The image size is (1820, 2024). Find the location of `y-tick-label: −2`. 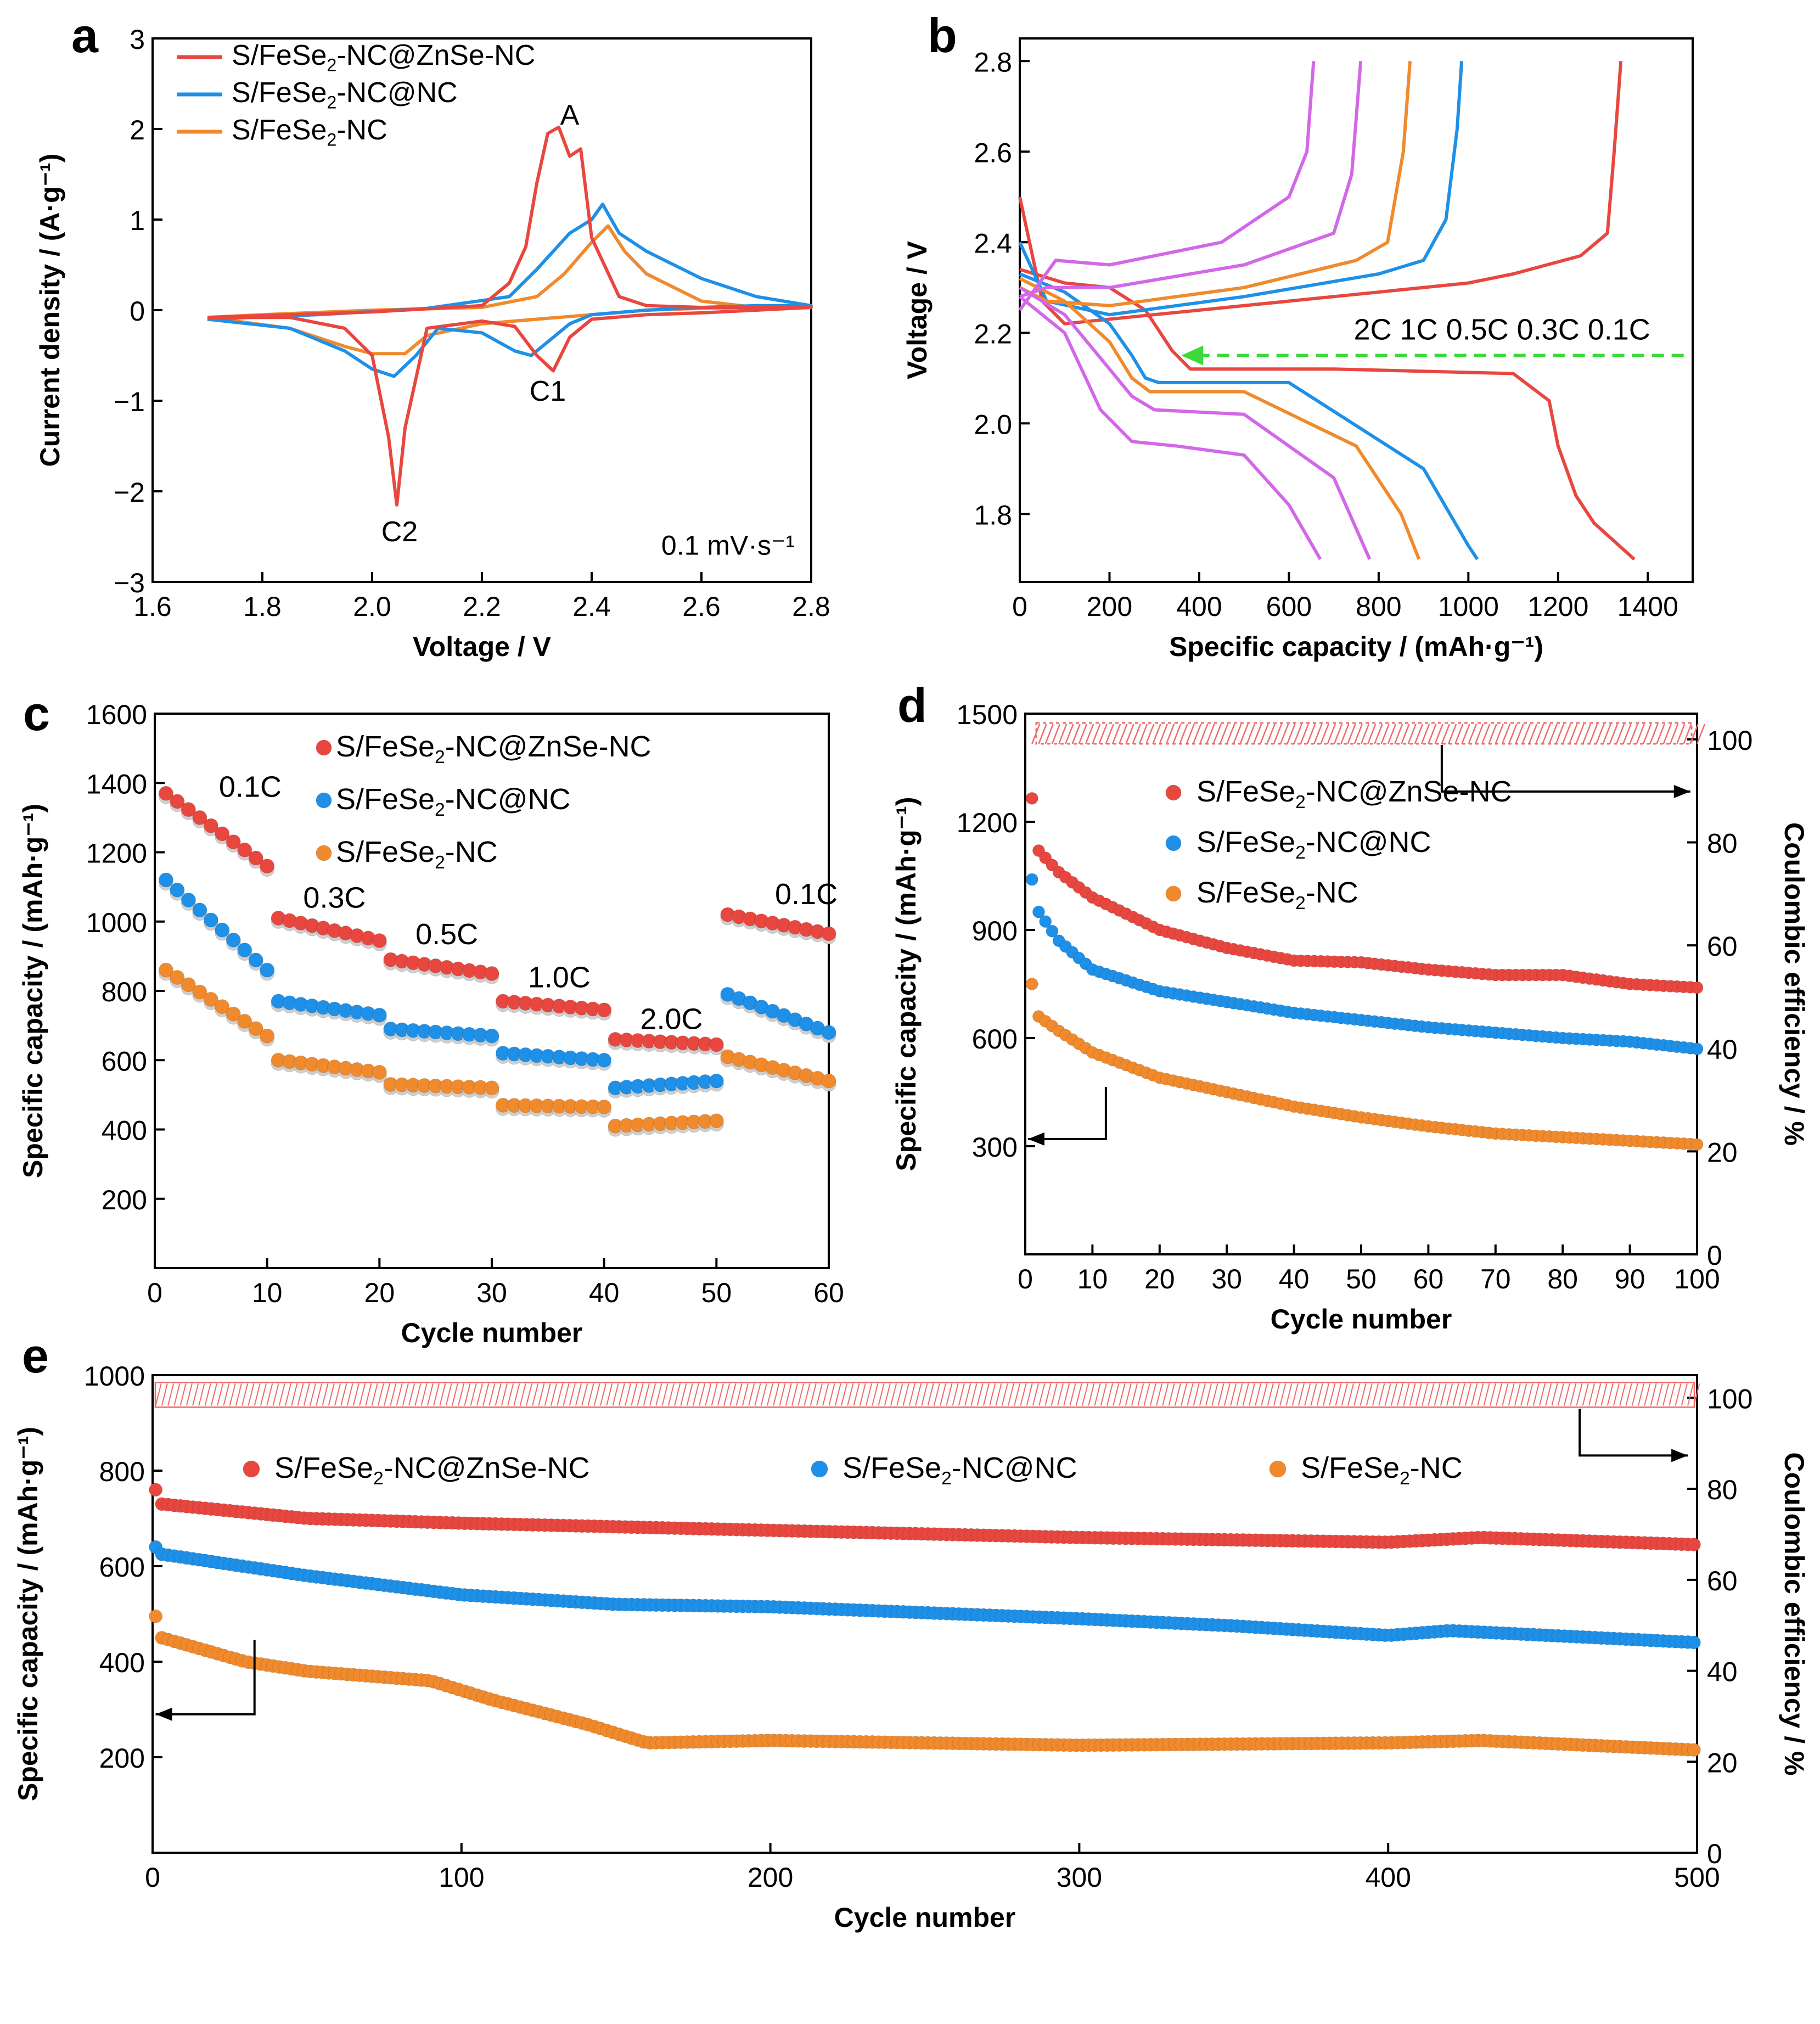

y-tick-label: −2 is located at coordinates (129, 492).